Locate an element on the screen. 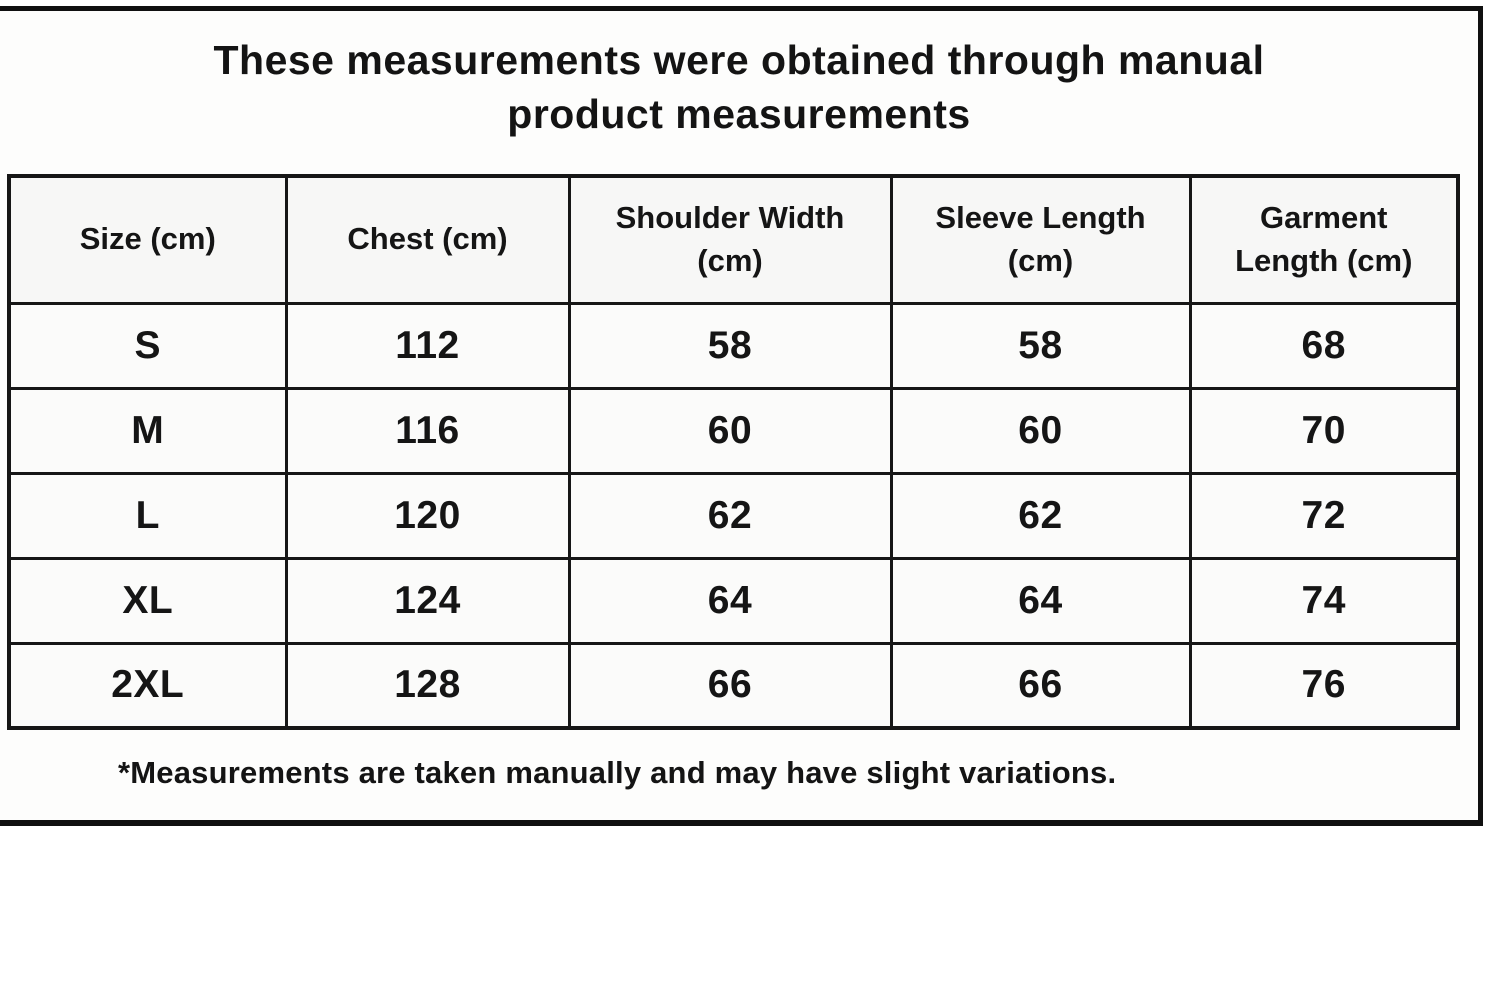 The image size is (1500, 1000). cell-sleeve: 64 is located at coordinates (1040, 600).